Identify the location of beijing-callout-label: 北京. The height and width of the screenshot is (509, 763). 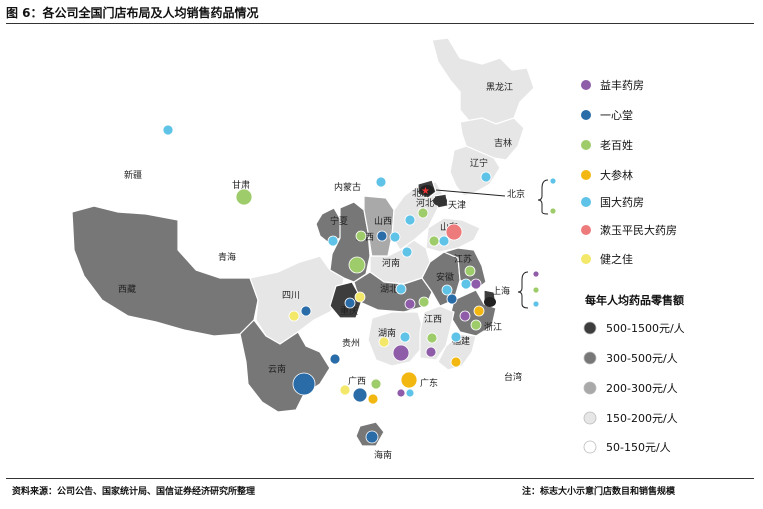
(516, 194).